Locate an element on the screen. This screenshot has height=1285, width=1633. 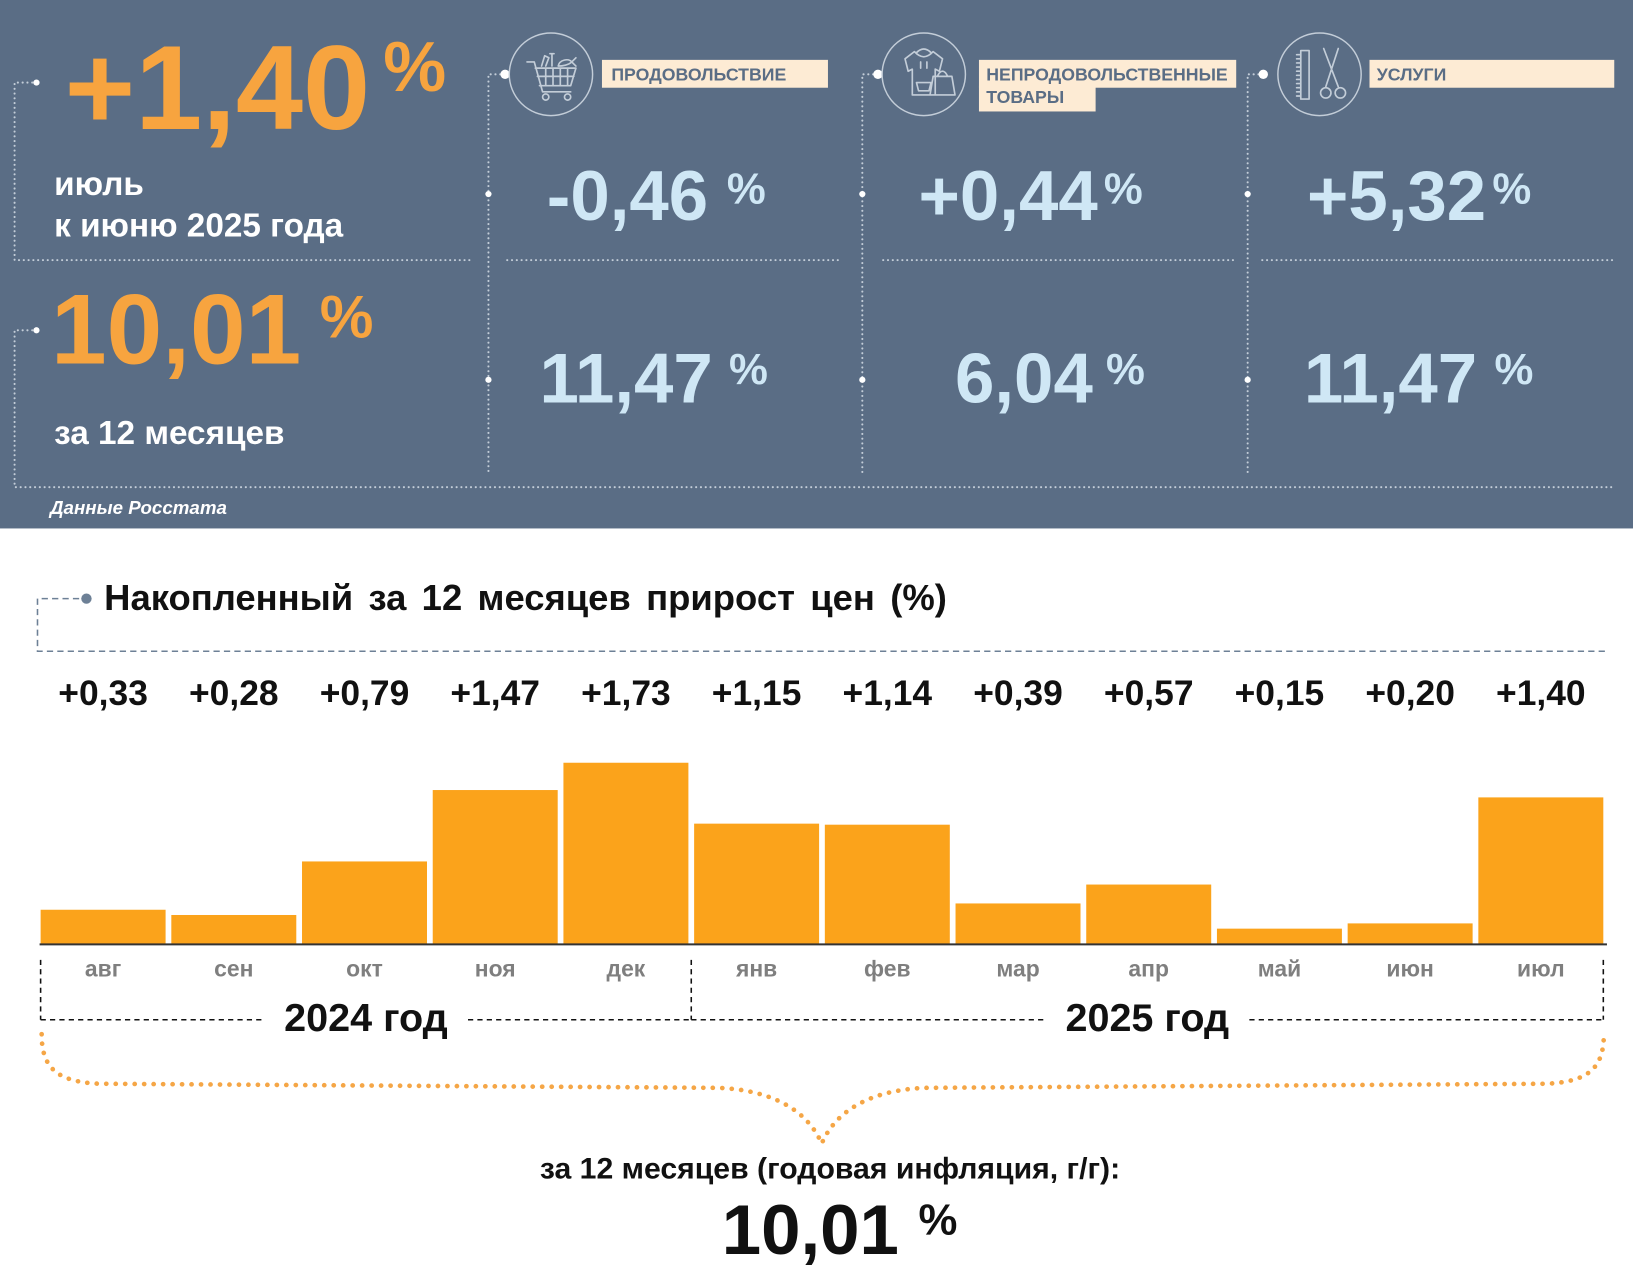
nonfood-monthly-dot is located at coordinates (862, 194).